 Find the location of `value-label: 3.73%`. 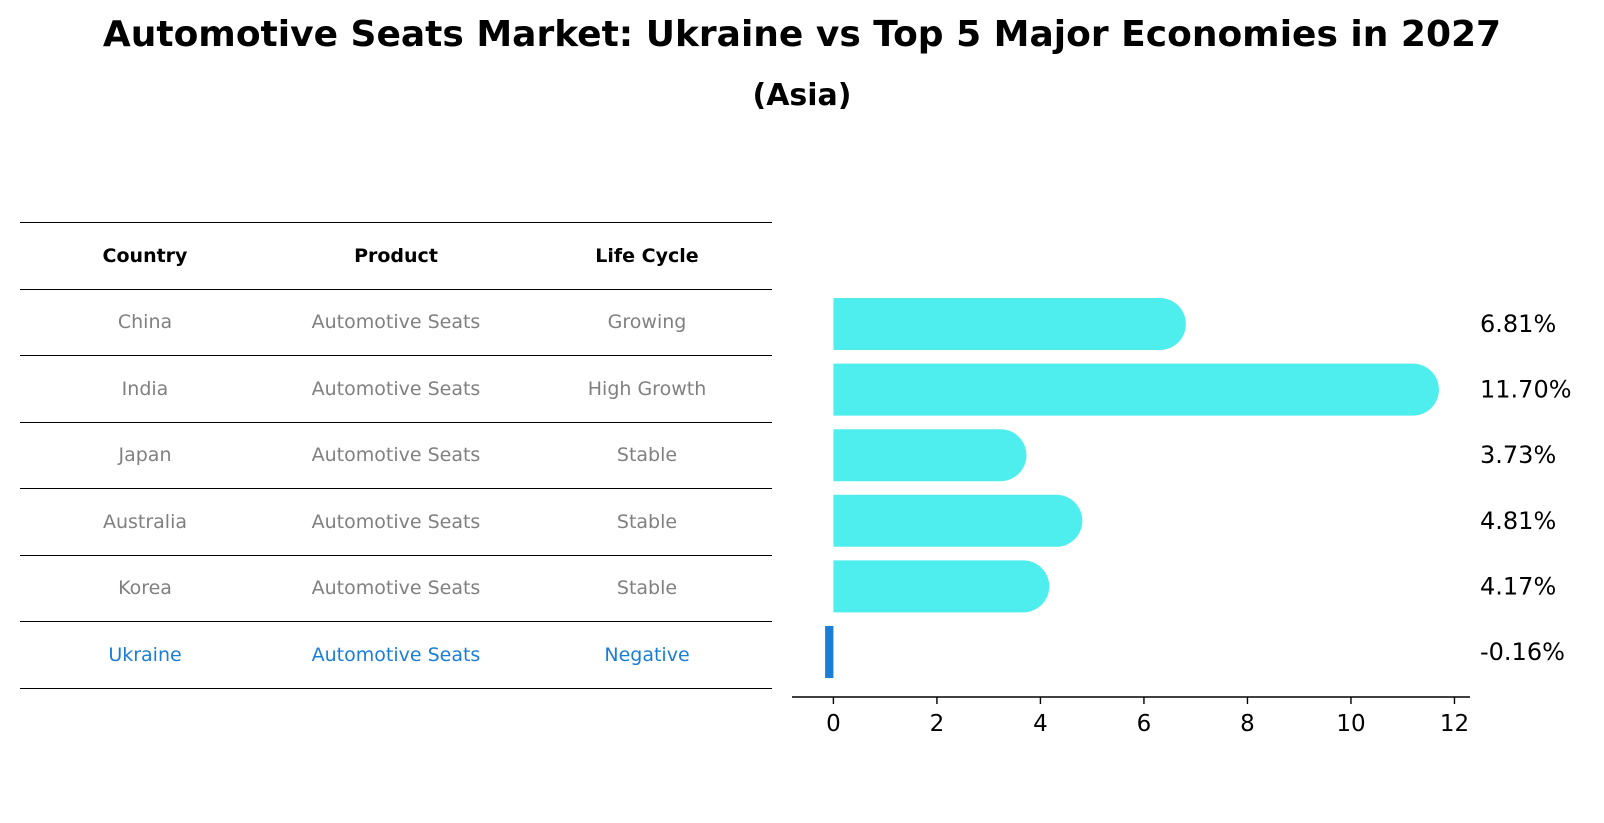

value-label: 3.73% is located at coordinates (1518, 455).